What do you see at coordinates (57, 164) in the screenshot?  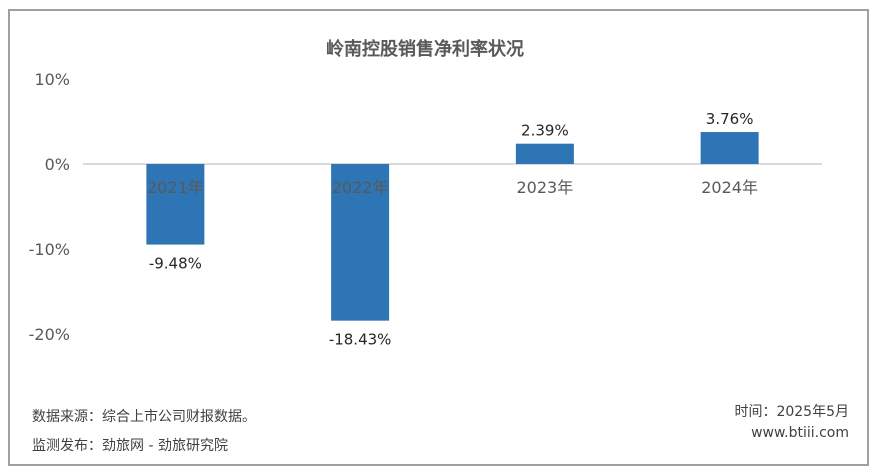 I see `y-tick-label: 0%` at bounding box center [57, 164].